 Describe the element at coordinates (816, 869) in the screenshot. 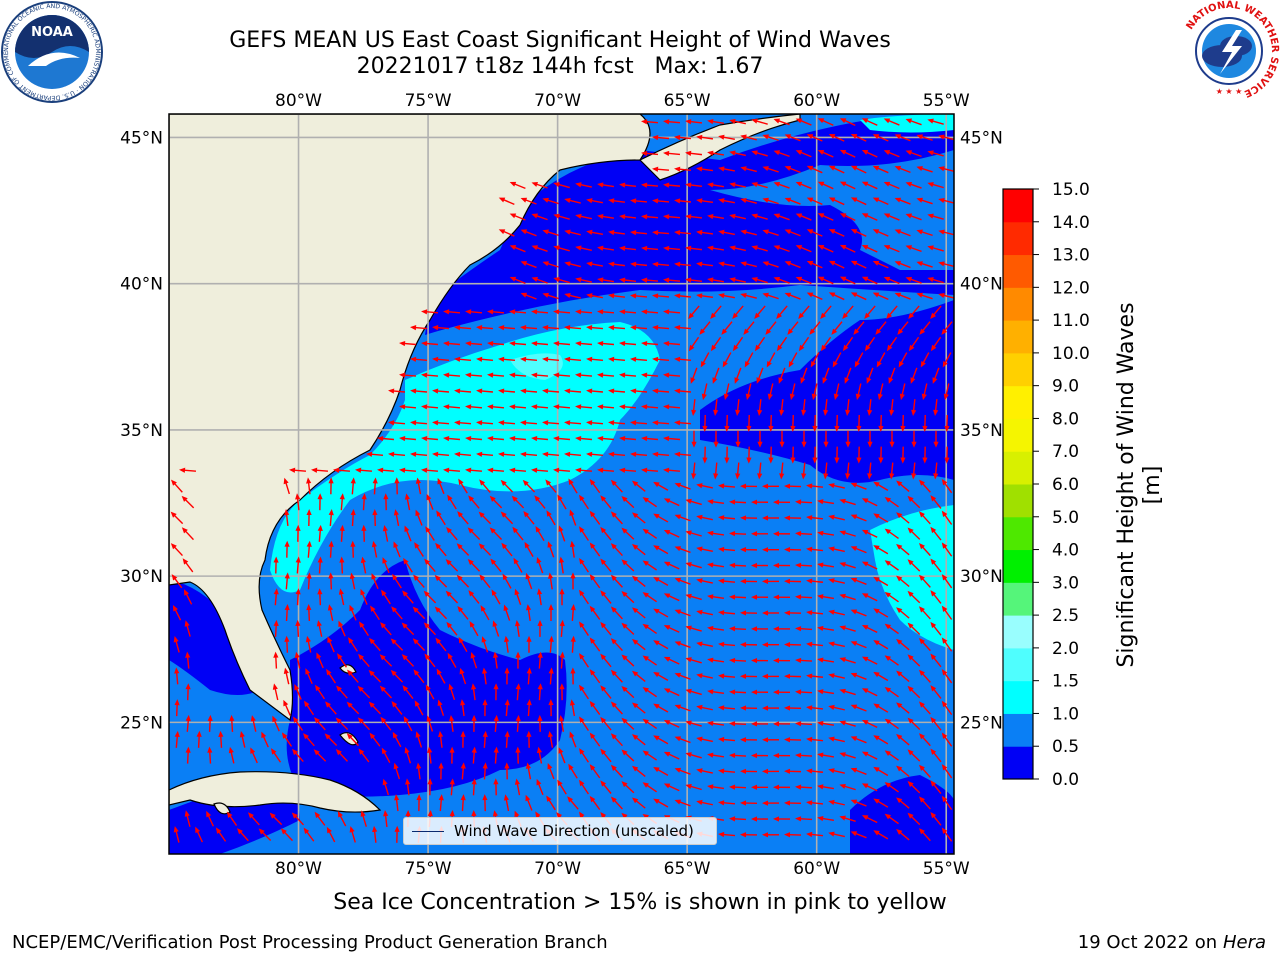

I see `lon-tick-label: 60°W` at that location.